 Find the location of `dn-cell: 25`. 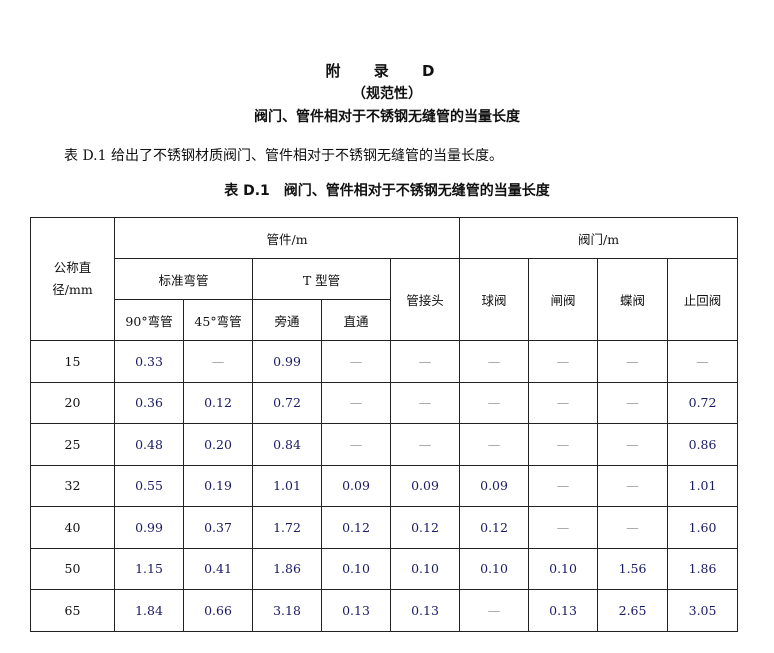

dn-cell: 25 is located at coordinates (72, 444).